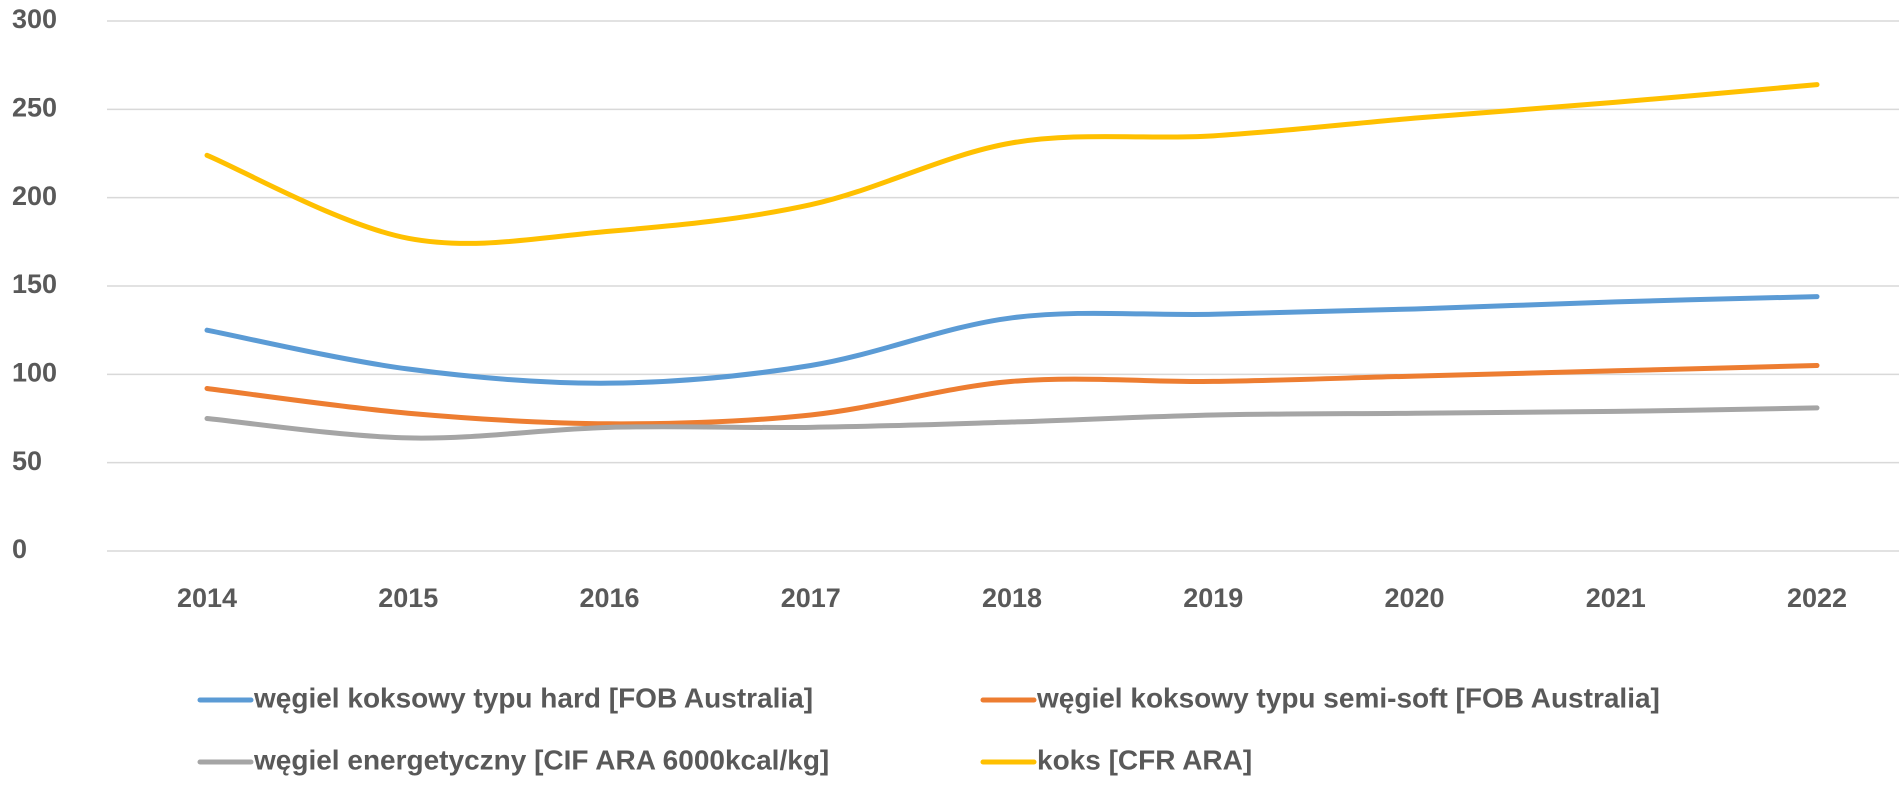 This screenshot has width=1899, height=785. Describe the element at coordinates (34, 284) in the screenshot. I see `y-tick-label: 150` at that location.